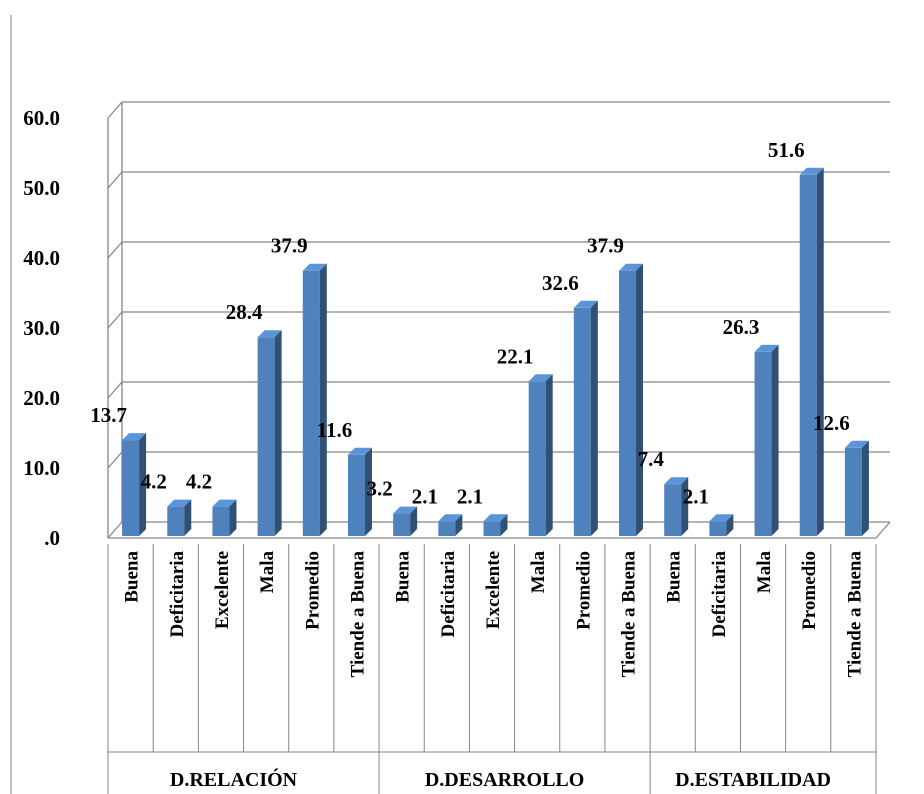 This screenshot has height=794, width=924. I want to click on group-label: D.ESTABILIDAD, so click(753, 780).